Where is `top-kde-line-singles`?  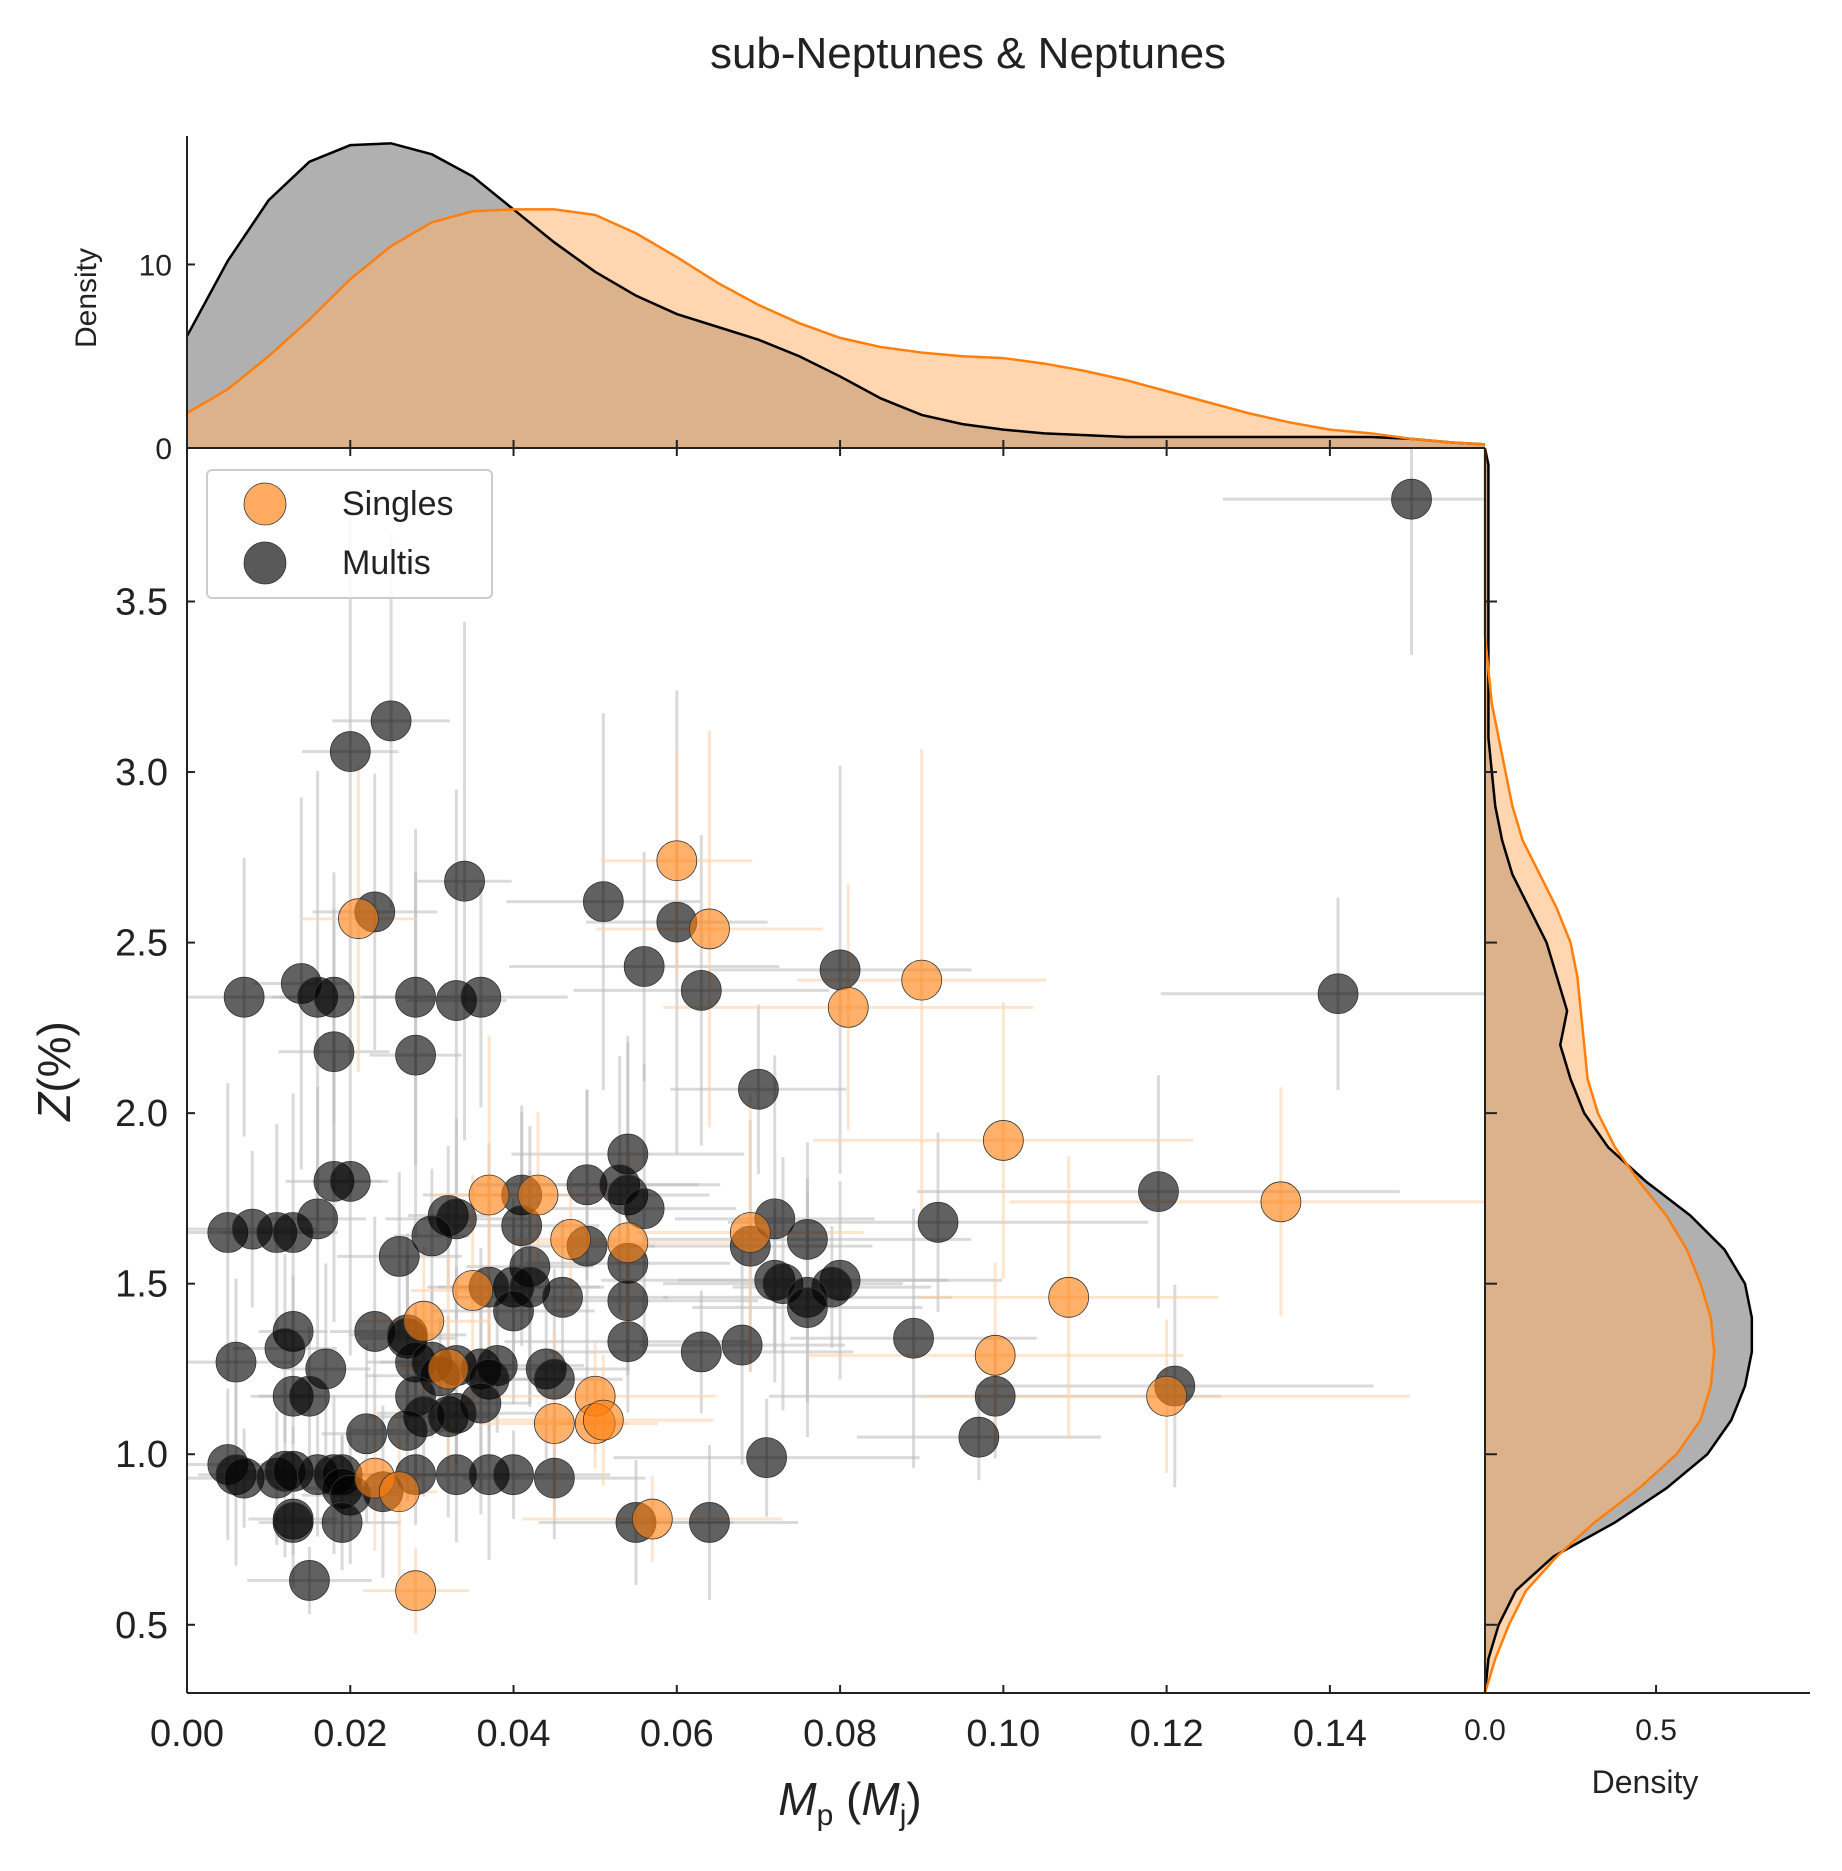
top-kde-line-singles is located at coordinates (836, 327).